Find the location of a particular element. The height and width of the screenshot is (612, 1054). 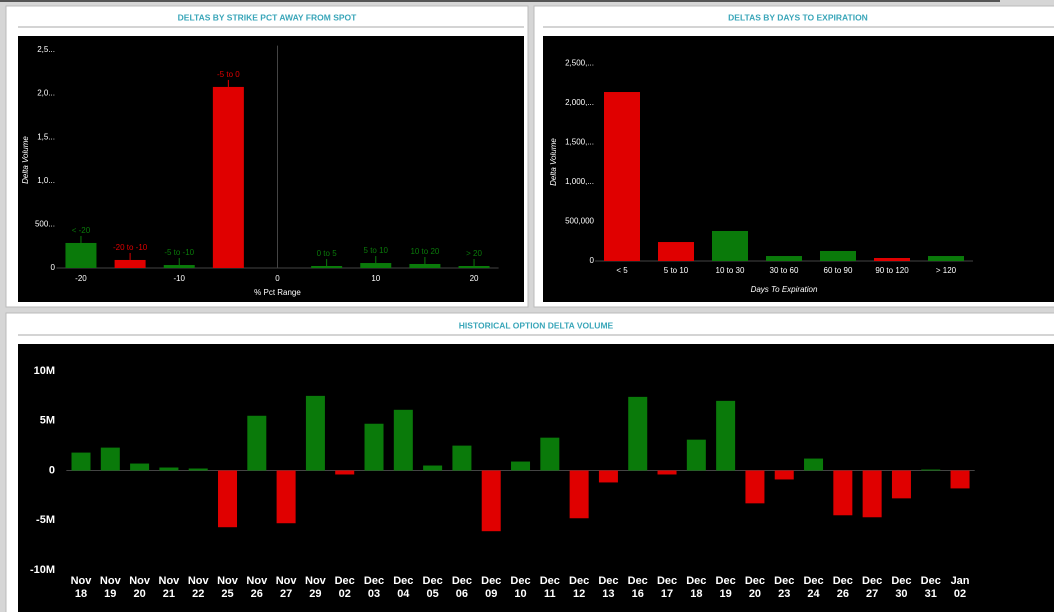

x-tick-label: Nov 29 is located at coordinates (315, 587).